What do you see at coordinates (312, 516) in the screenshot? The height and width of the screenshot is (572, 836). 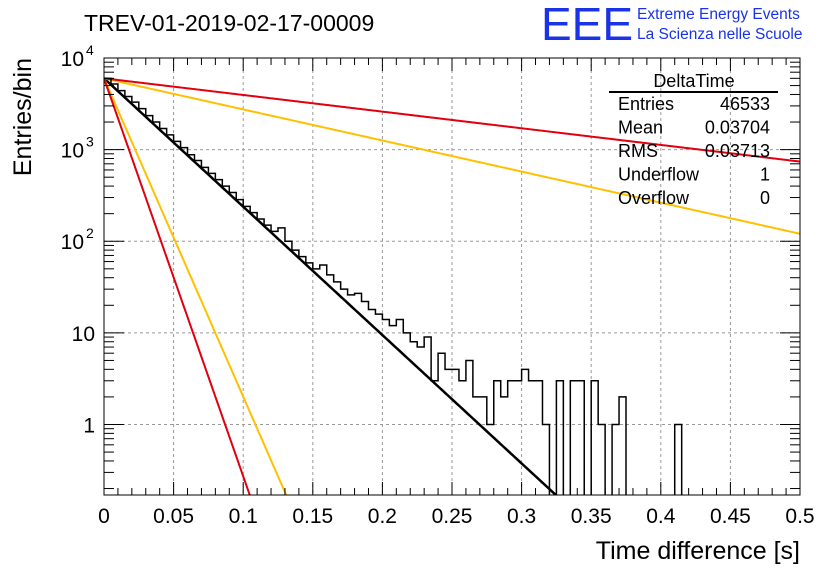 I see `x-tick-label: 0.15` at bounding box center [312, 516].